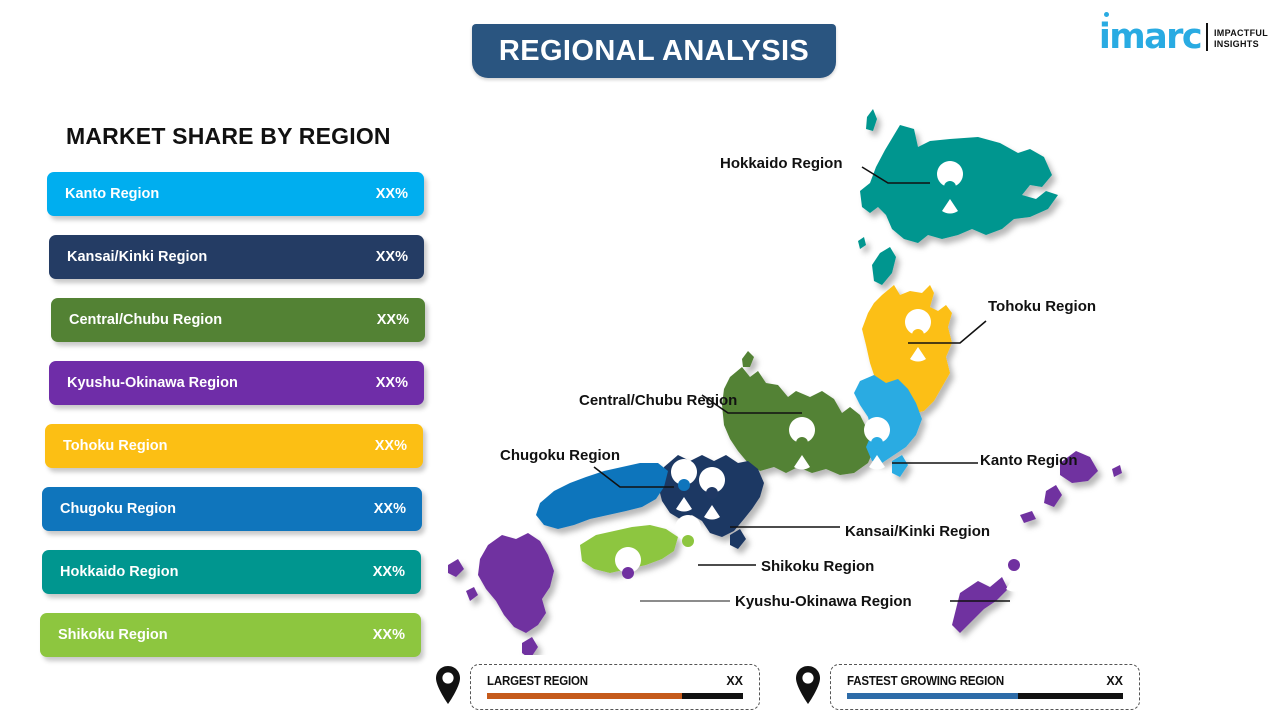 The width and height of the screenshot is (1280, 720). Describe the element at coordinates (119, 572) in the screenshot. I see `share-bar-label: Hokkaido Region` at that location.